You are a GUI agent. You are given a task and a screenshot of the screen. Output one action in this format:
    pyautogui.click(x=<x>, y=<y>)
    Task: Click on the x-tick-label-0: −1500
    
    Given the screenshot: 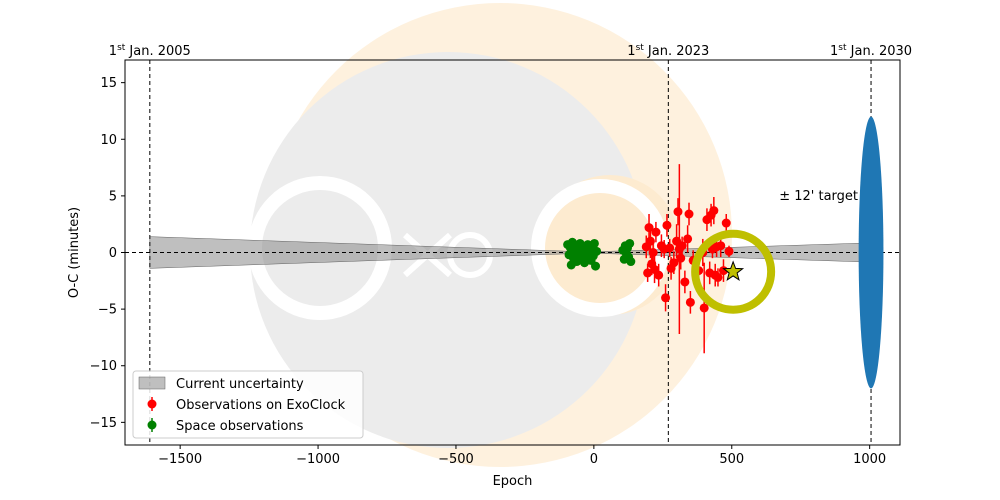 What is the action you would take?
    pyautogui.click(x=180, y=459)
    